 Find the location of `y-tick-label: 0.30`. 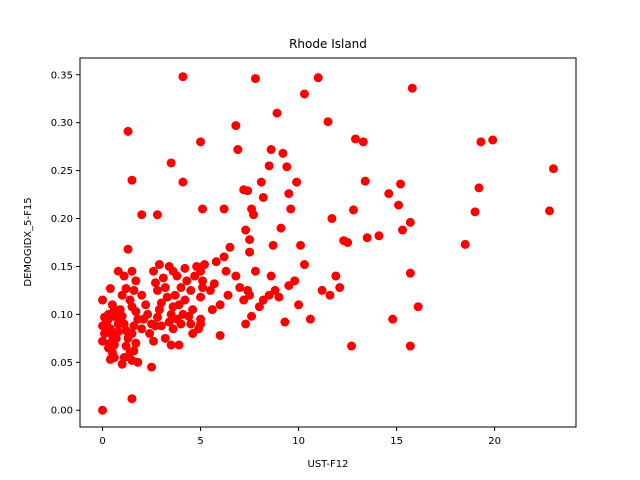

y-tick-label: 0.30 is located at coordinates (62, 123).